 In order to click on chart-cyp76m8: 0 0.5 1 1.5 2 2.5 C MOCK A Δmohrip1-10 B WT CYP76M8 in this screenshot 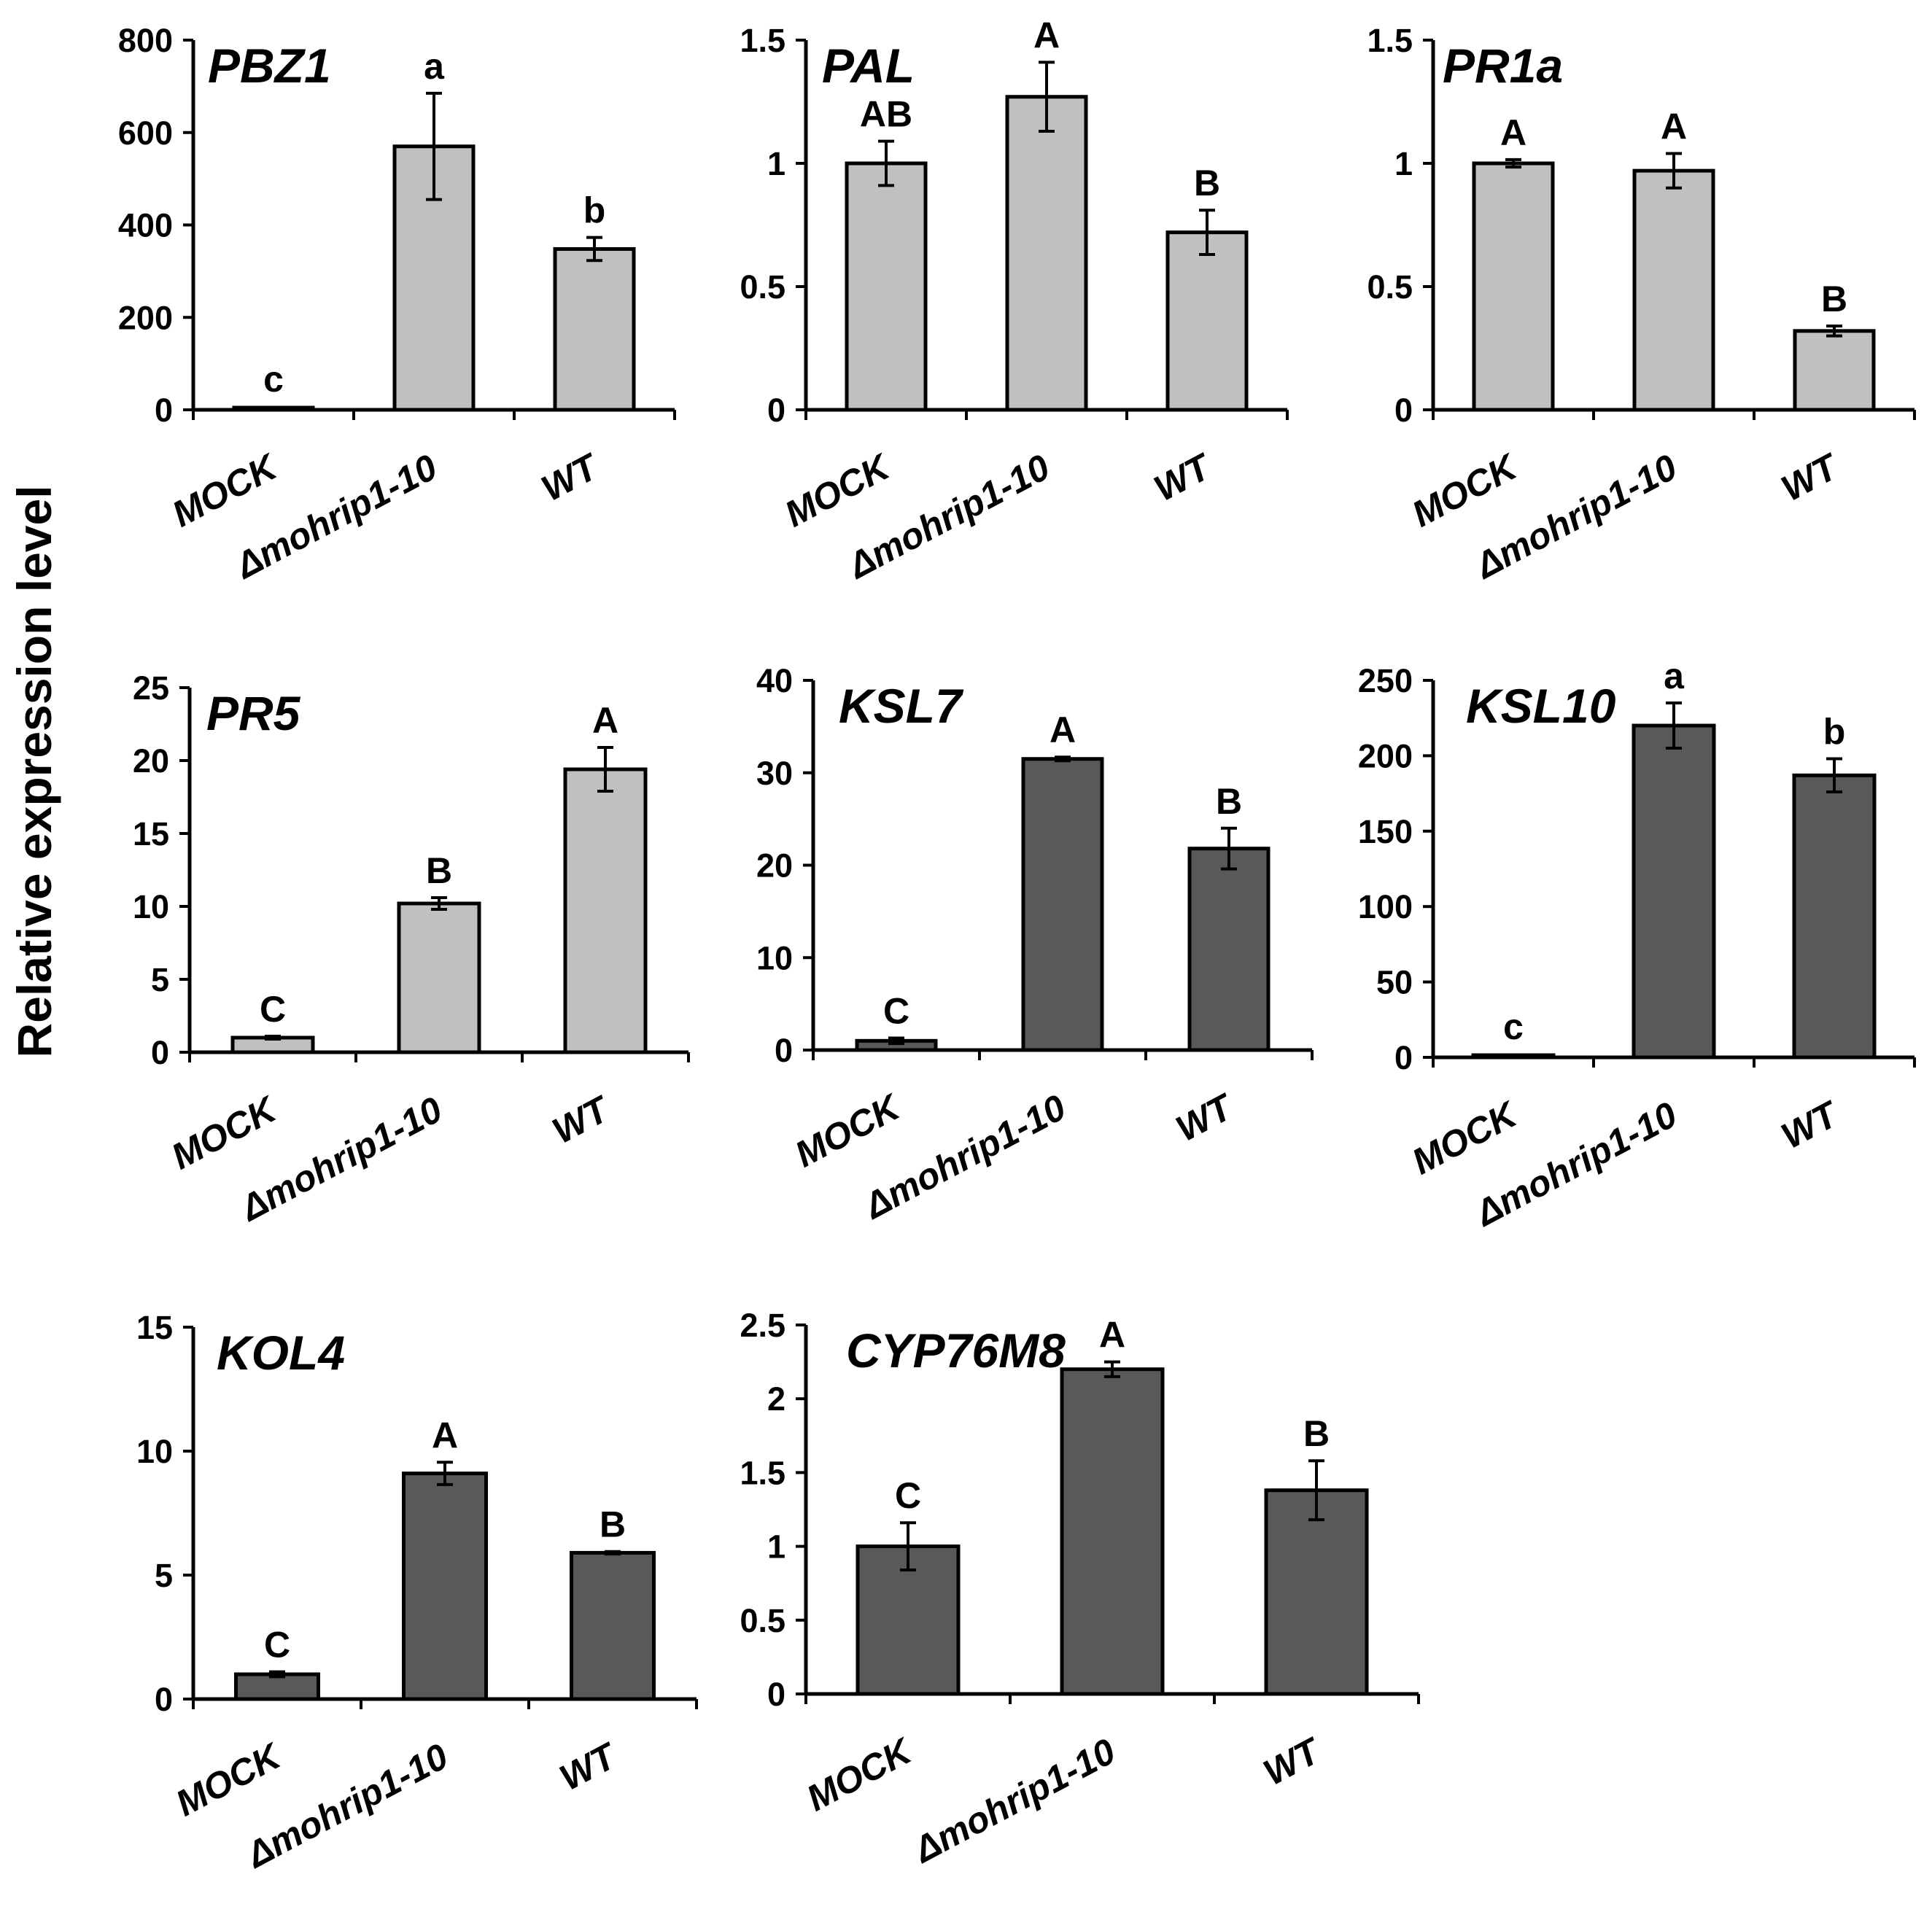, I will do `click(1080, 1589)`.